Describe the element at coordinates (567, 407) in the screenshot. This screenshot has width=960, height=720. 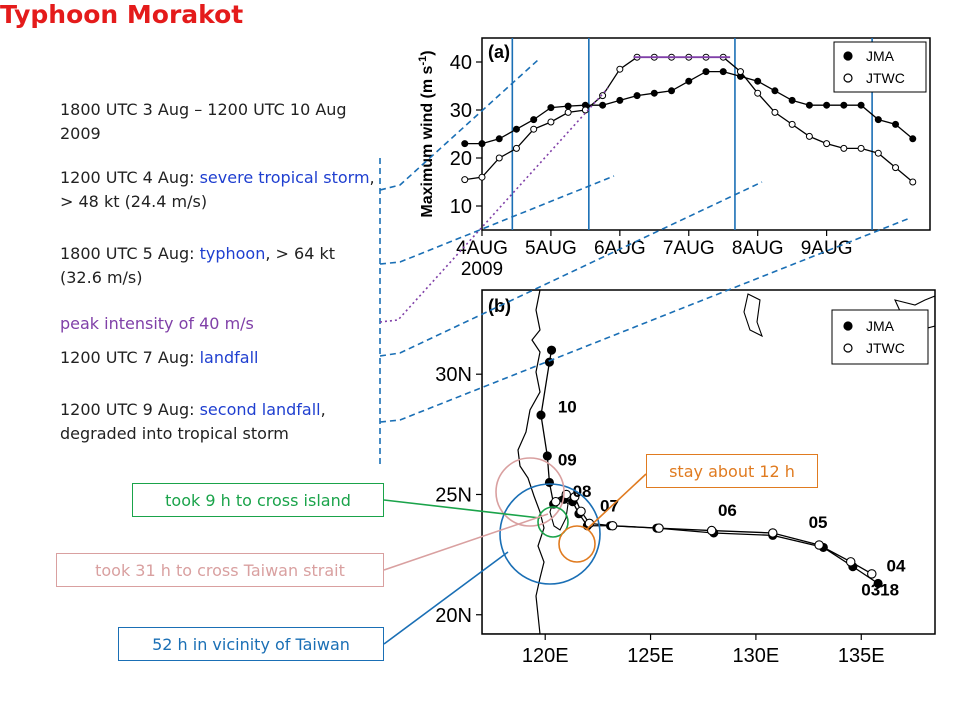
I see `date-label-10: 10` at that location.